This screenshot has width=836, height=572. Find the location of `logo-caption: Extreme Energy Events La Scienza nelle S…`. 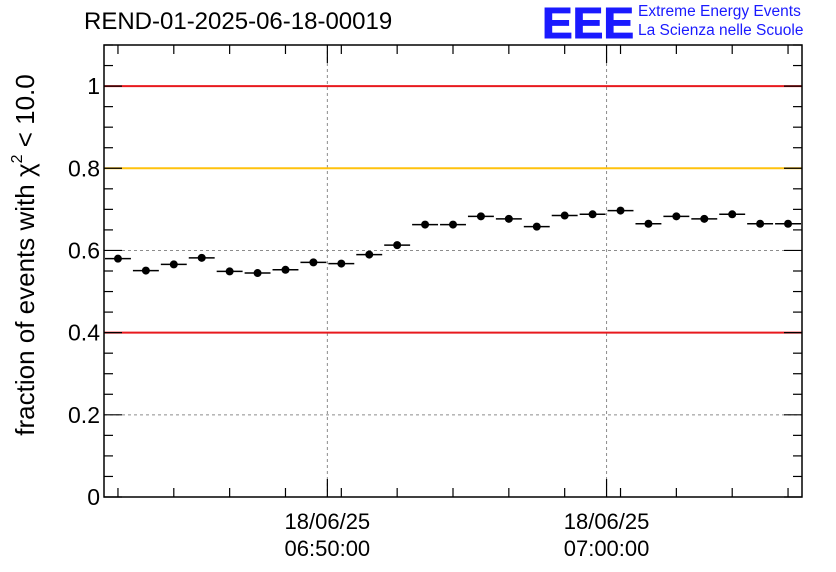

logo-caption: Extreme Energy Events La Scienza nelle S… is located at coordinates (720, 21).